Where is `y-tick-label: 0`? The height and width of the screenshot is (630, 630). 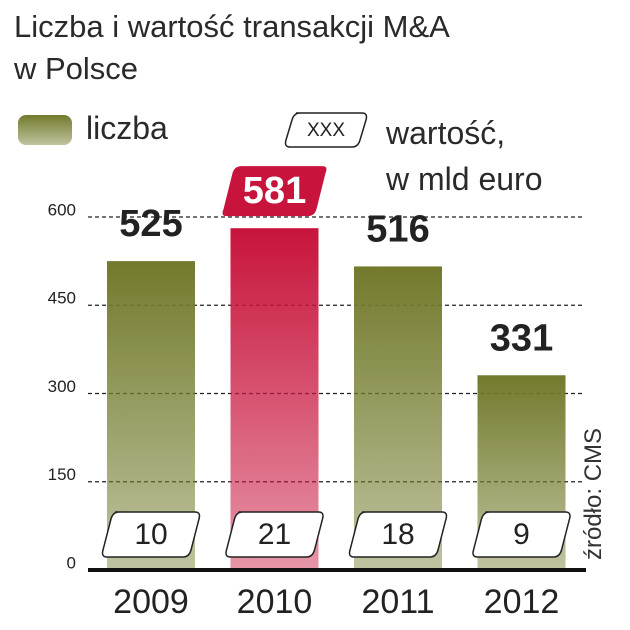
y-tick-label: 0 is located at coordinates (71, 562).